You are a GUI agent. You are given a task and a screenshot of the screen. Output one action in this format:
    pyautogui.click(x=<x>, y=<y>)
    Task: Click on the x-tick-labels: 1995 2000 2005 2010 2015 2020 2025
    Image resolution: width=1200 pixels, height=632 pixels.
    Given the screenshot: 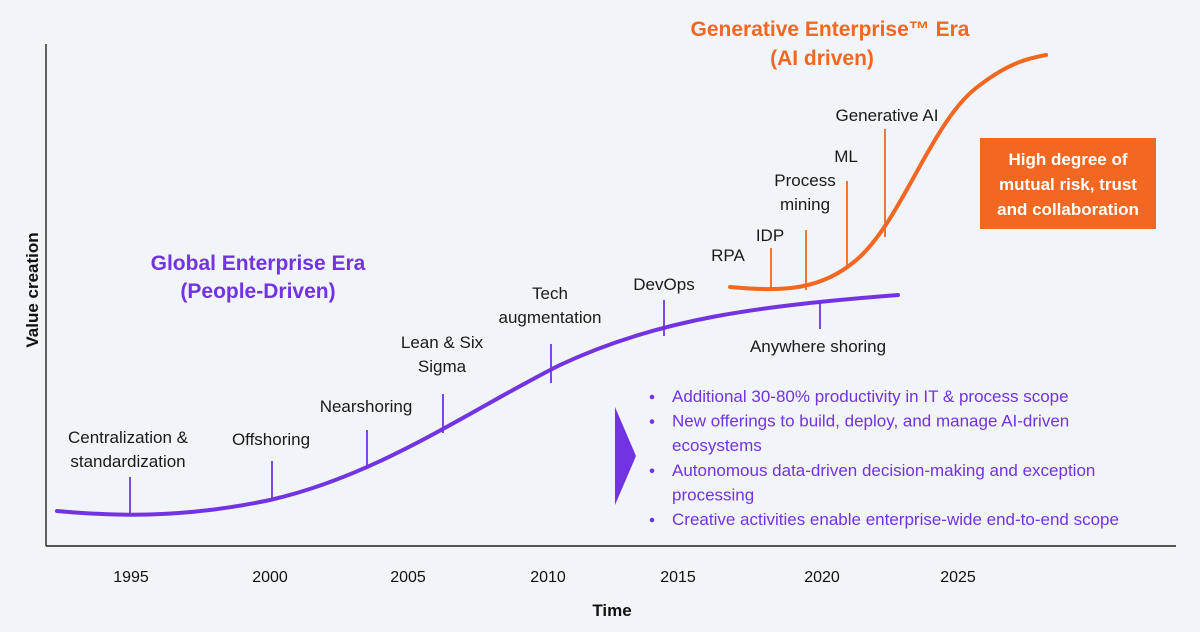 What is the action you would take?
    pyautogui.click(x=544, y=577)
    